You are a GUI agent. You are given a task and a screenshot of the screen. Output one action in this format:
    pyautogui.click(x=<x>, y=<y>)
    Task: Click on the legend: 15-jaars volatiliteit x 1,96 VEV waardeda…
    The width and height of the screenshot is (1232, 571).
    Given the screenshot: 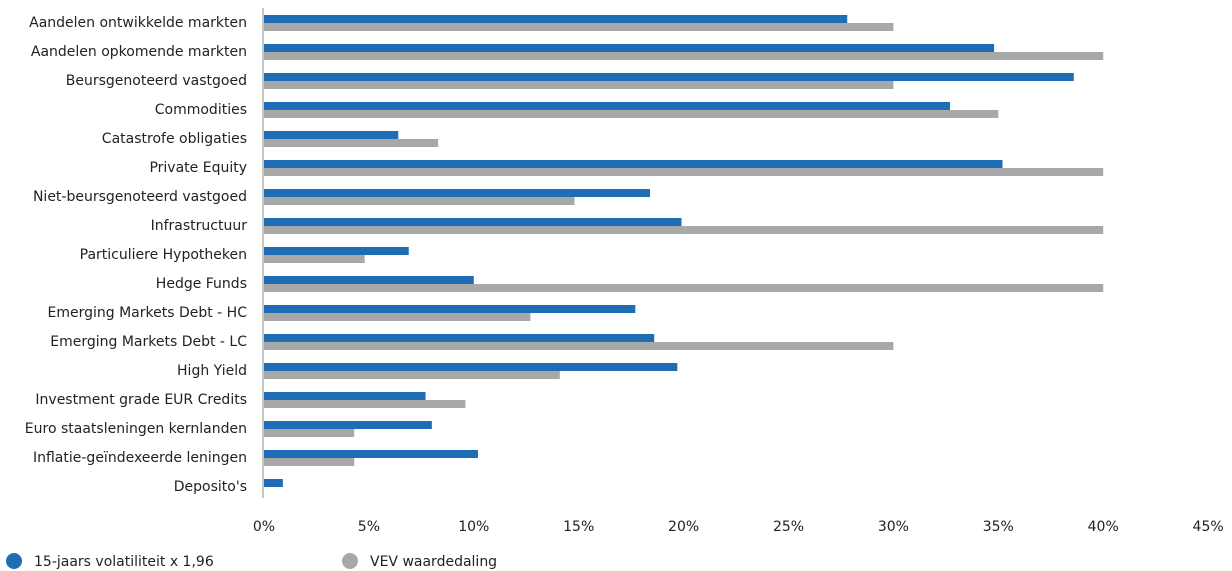 What is the action you would take?
    pyautogui.click(x=251, y=561)
    